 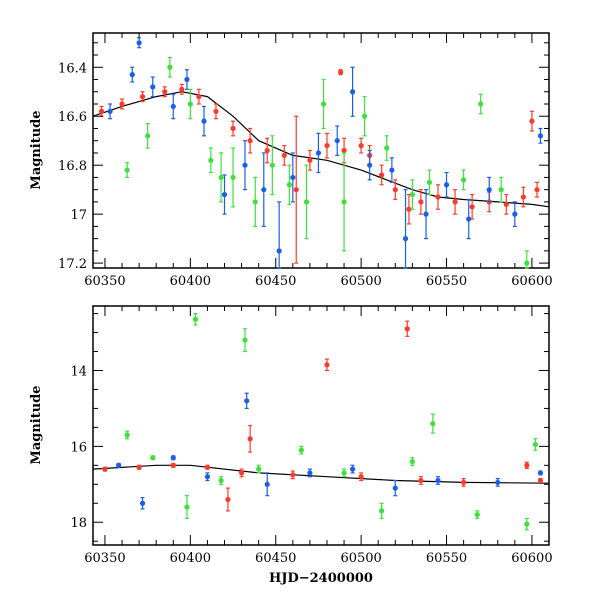 What do you see at coordinates (104, 281) in the screenshot?
I see `top-x-tick-label: 60350` at bounding box center [104, 281].